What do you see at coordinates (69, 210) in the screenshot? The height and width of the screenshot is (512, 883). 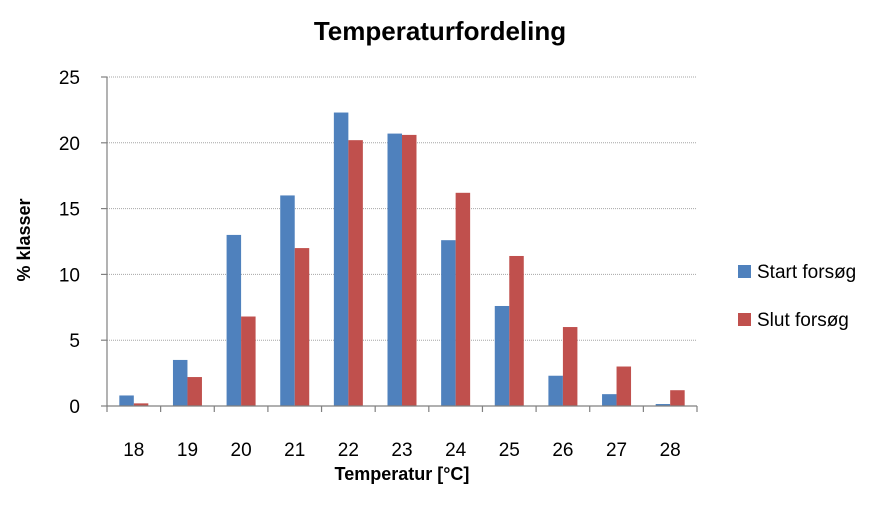 I see `y-tick-label: 15` at bounding box center [69, 210].